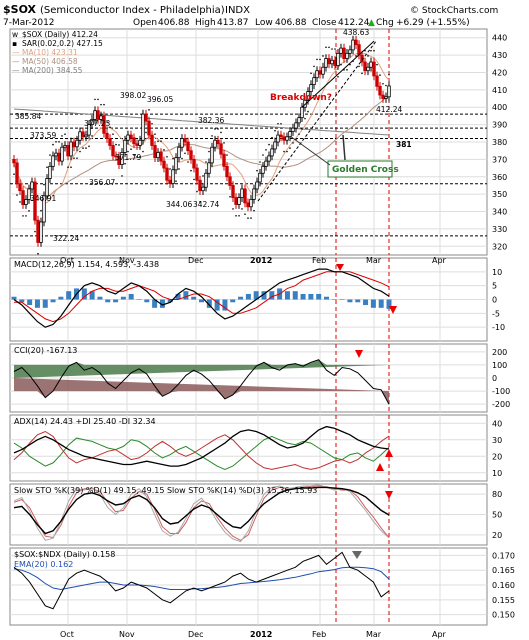 This screenshot has height=640, width=529. Describe the element at coordinates (359, 354) in the screenshot. I see `down-arrow-icon` at that location.